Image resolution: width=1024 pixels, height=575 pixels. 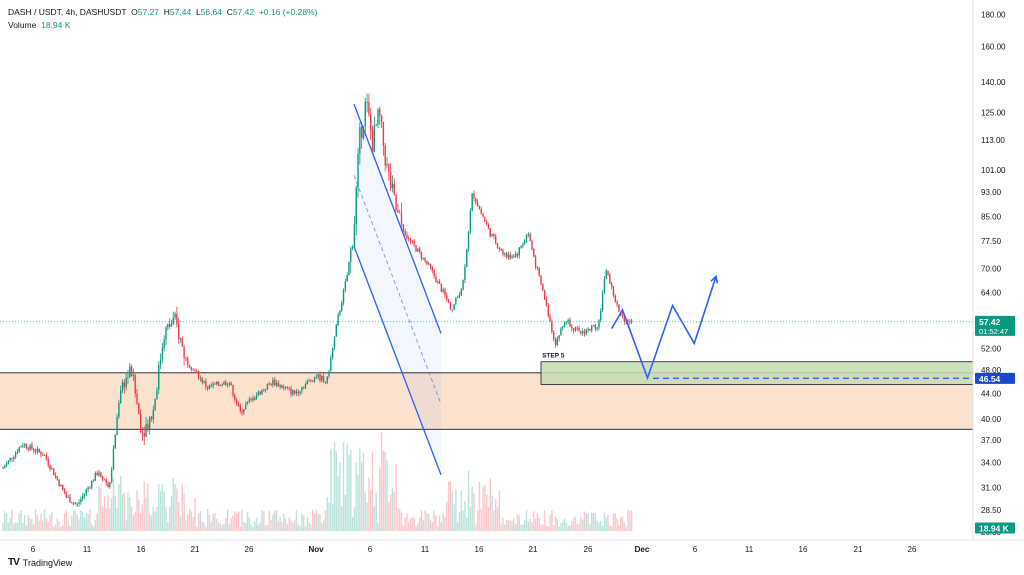 I want to click on channel-layer, so click(x=397, y=289).